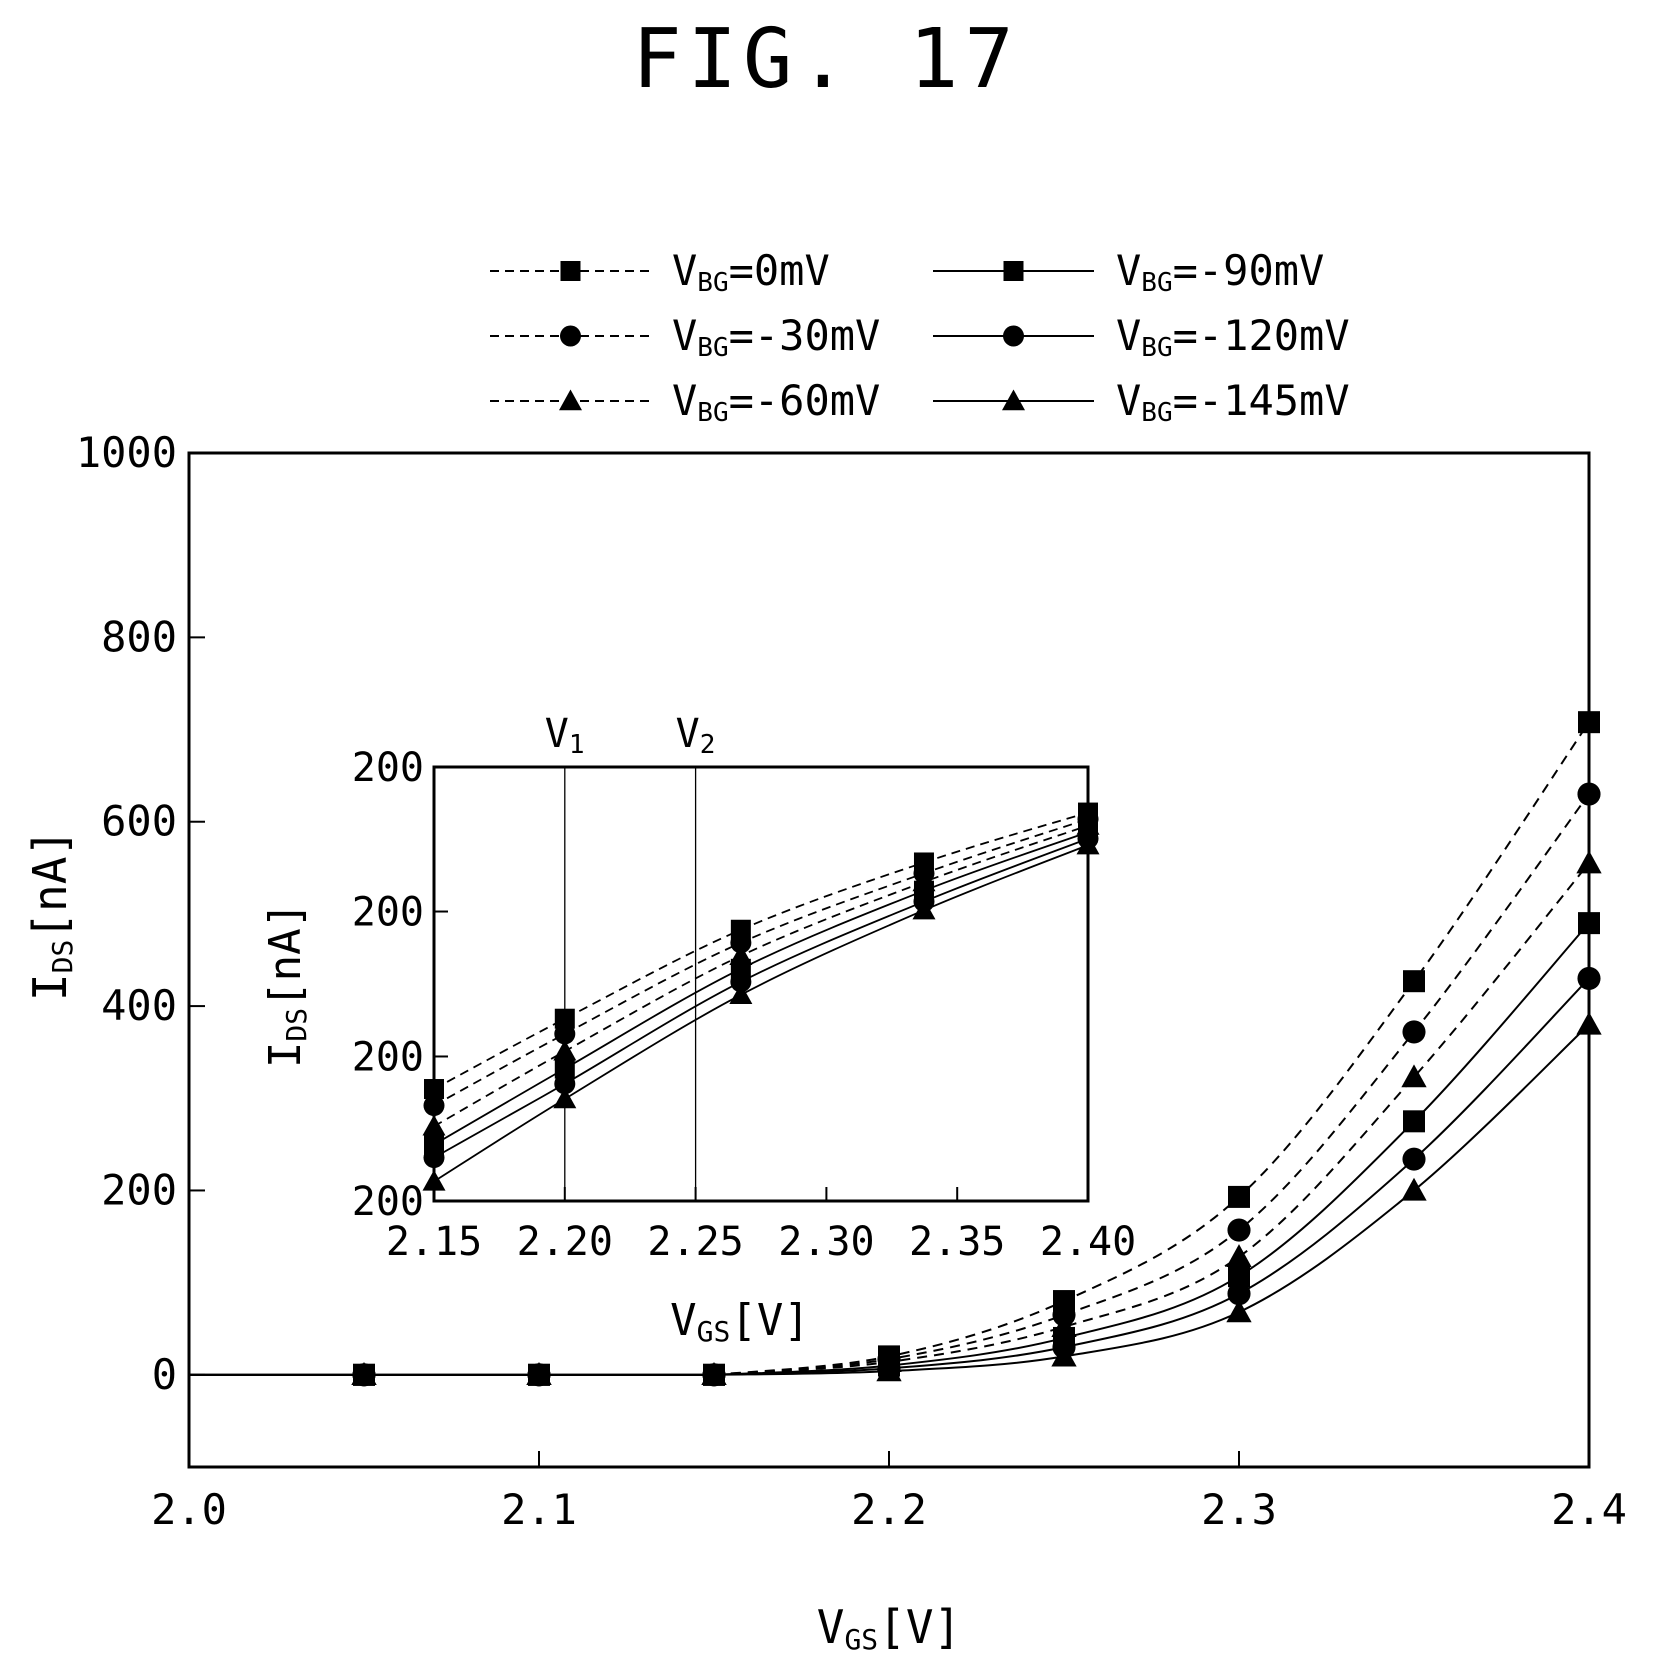  What do you see at coordinates (861, 1639) in the screenshot?
I see `x-axis-label-sub: GS` at bounding box center [861, 1639].